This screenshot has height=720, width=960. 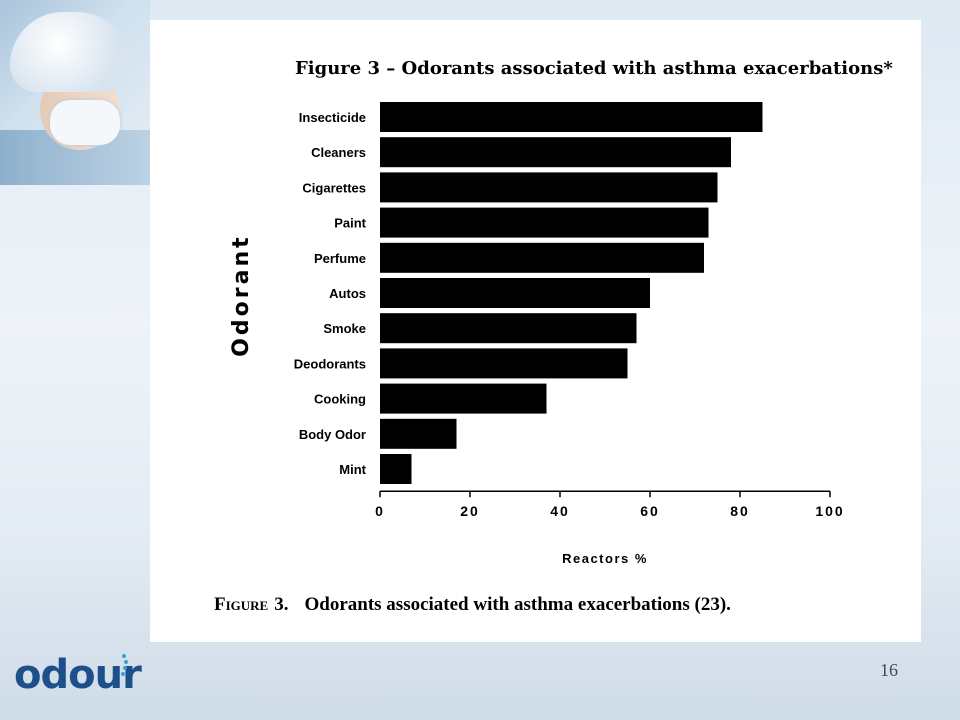 What do you see at coordinates (605, 558) in the screenshot?
I see `x-axis-label: Reactors %` at bounding box center [605, 558].